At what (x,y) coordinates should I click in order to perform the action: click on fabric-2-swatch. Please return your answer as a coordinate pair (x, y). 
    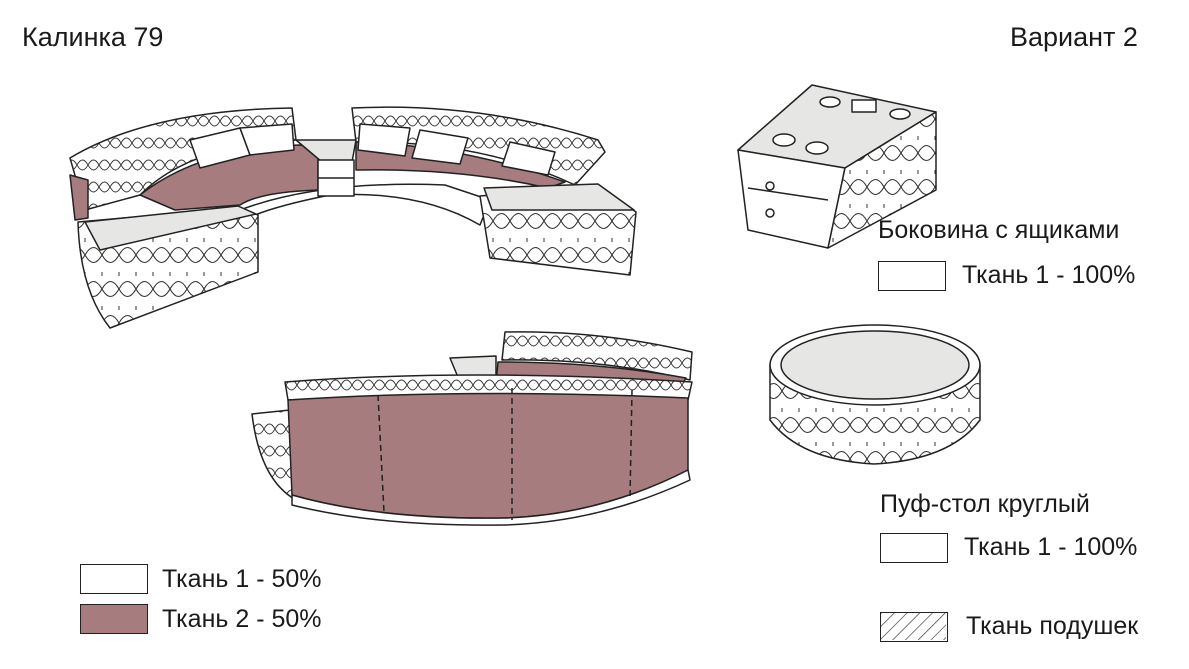
    Looking at the image, I should click on (114, 619).